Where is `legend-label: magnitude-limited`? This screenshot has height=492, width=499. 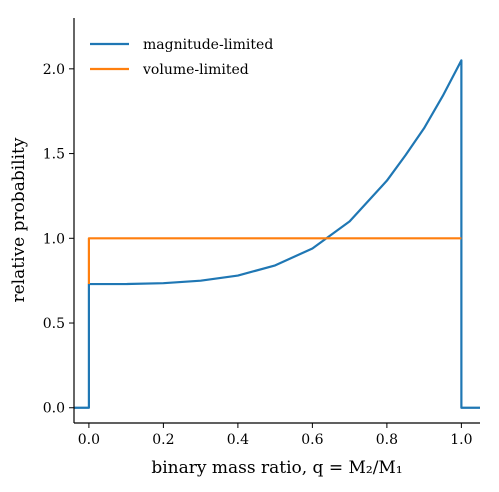 legend-label: magnitude-limited is located at coordinates (208, 45).